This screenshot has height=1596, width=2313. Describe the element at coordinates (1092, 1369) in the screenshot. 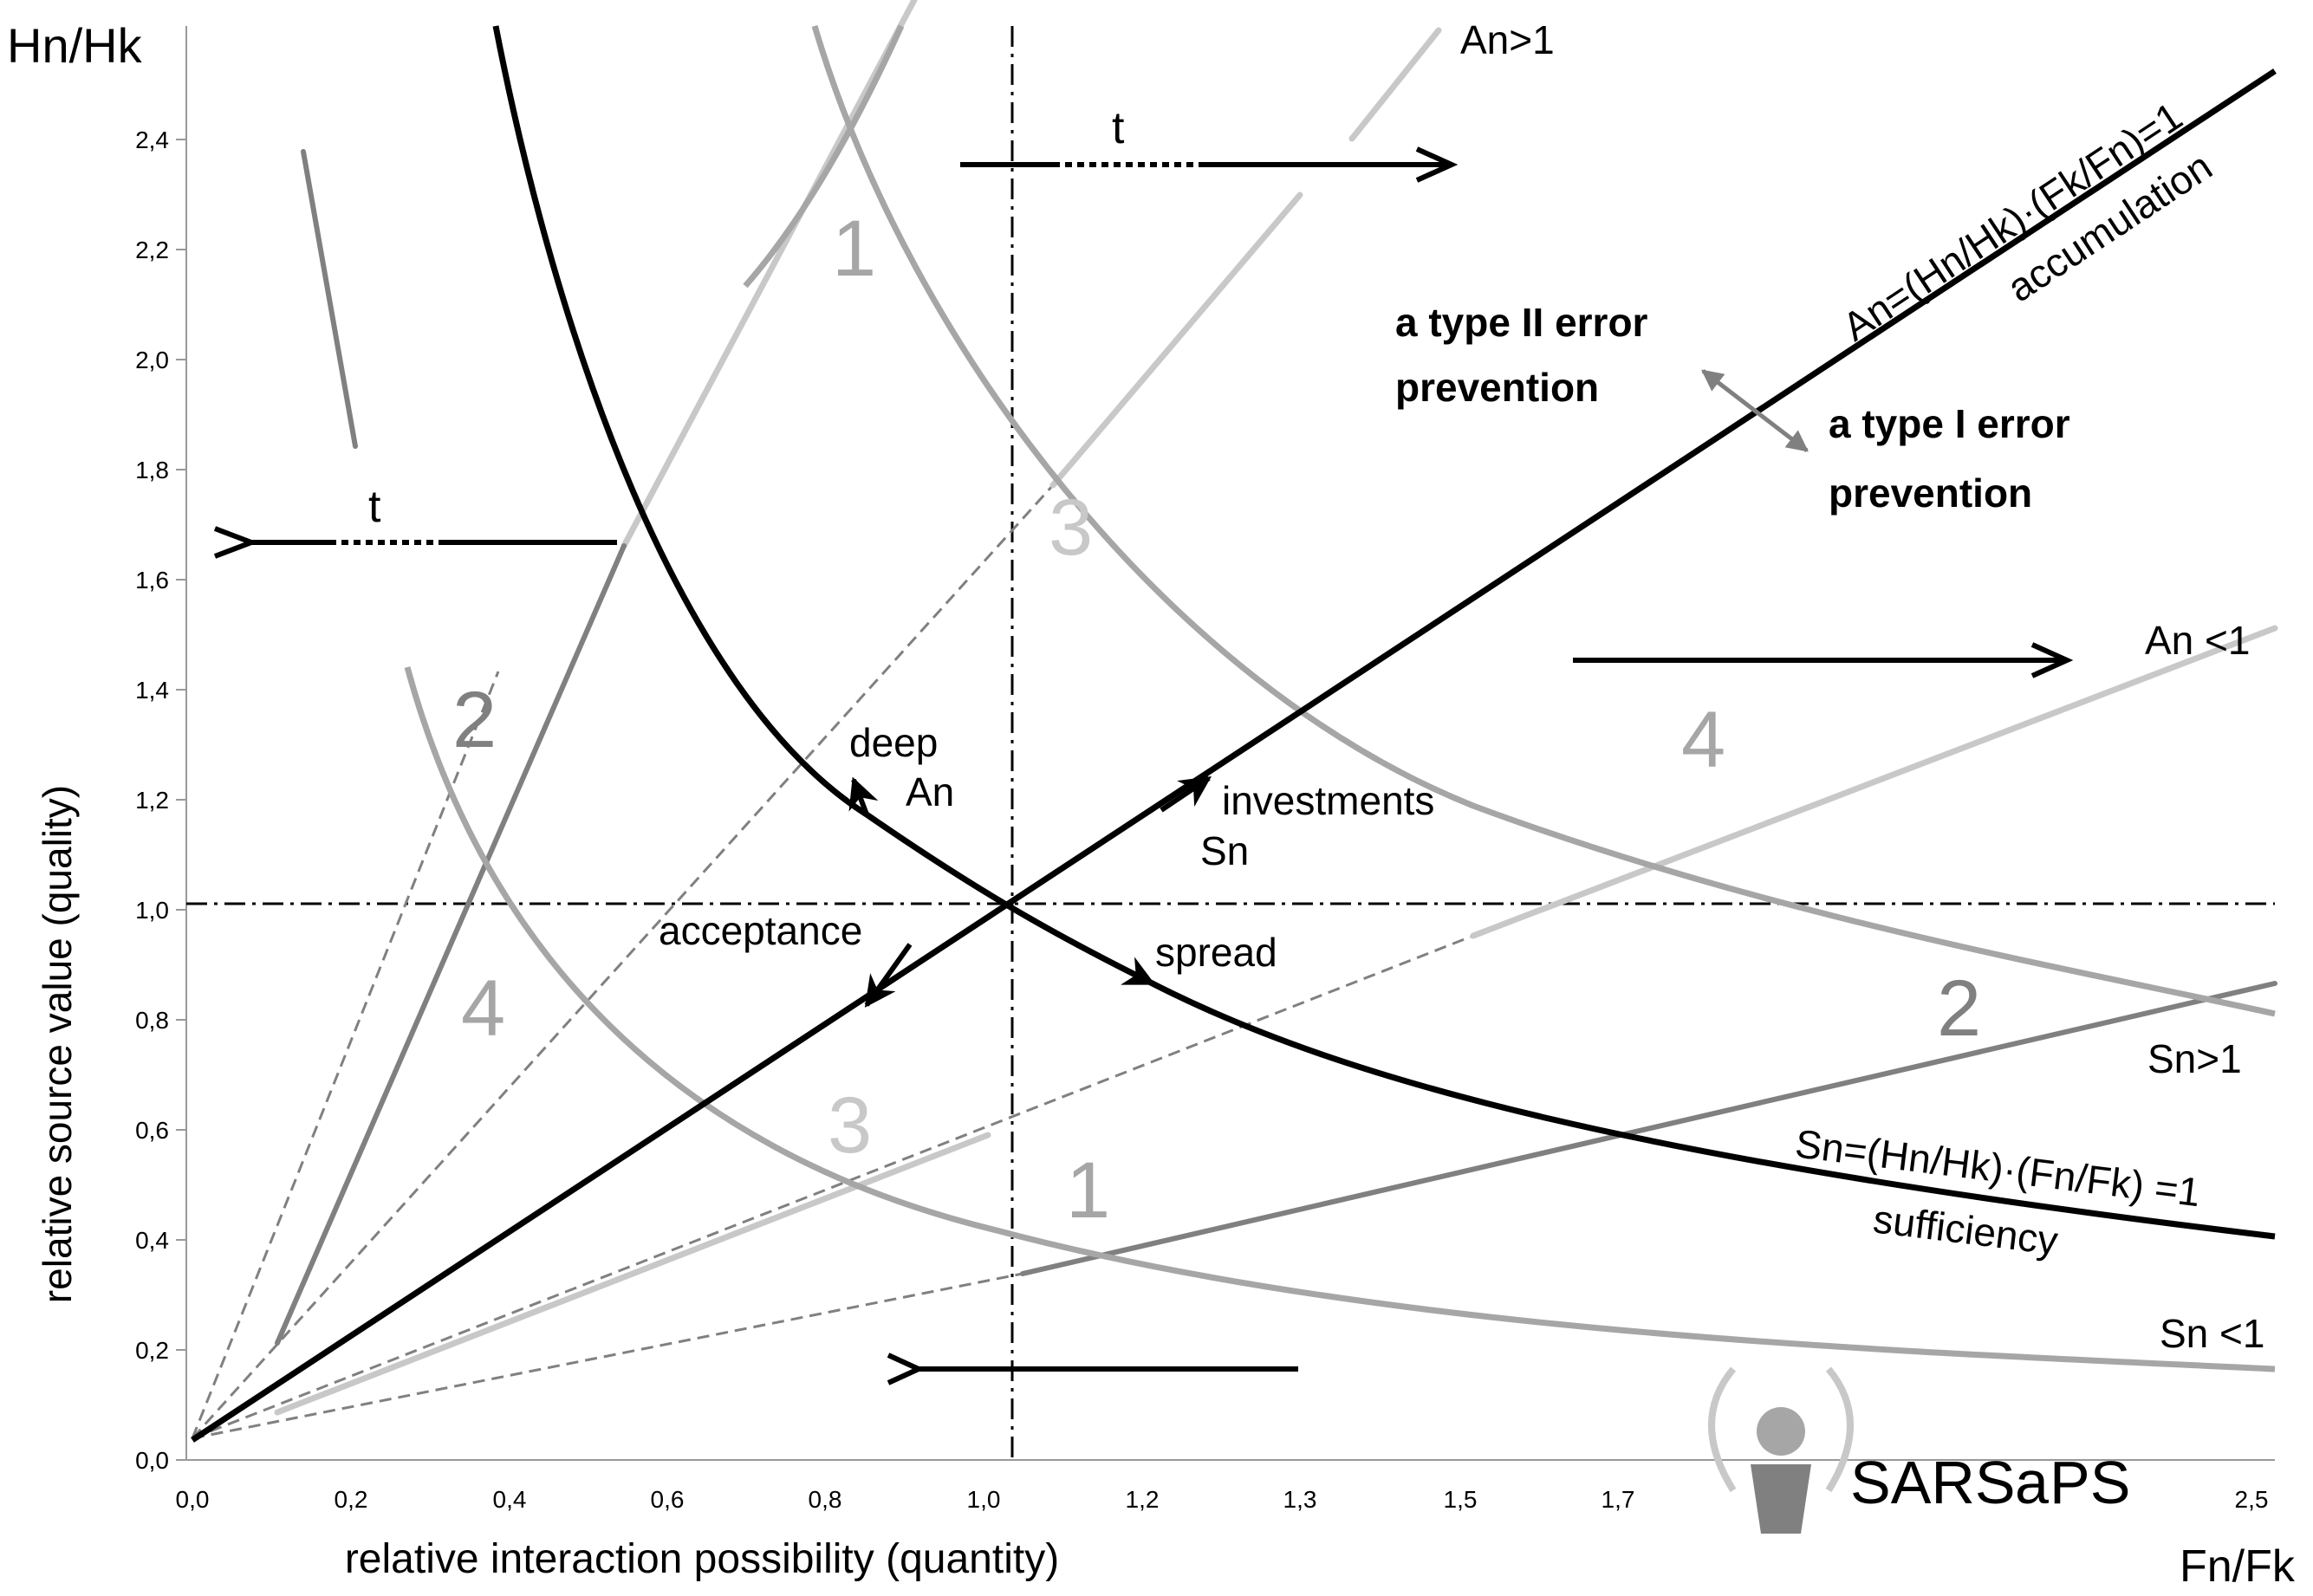

I see `time-arrow-bottom` at that location.